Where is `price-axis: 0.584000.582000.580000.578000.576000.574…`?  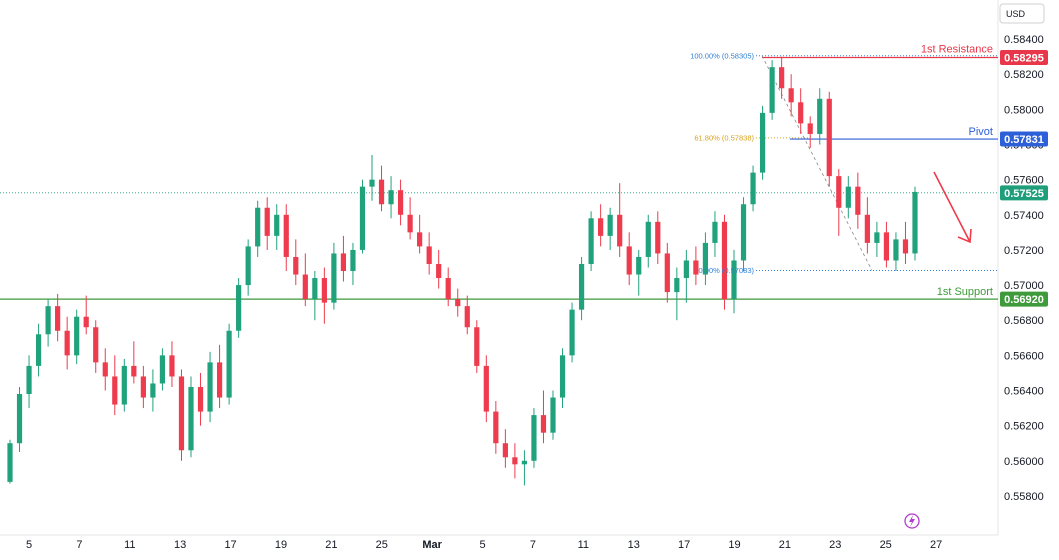
price-axis: 0.584000.582000.580000.578000.576000.574… is located at coordinates (1024, 268).